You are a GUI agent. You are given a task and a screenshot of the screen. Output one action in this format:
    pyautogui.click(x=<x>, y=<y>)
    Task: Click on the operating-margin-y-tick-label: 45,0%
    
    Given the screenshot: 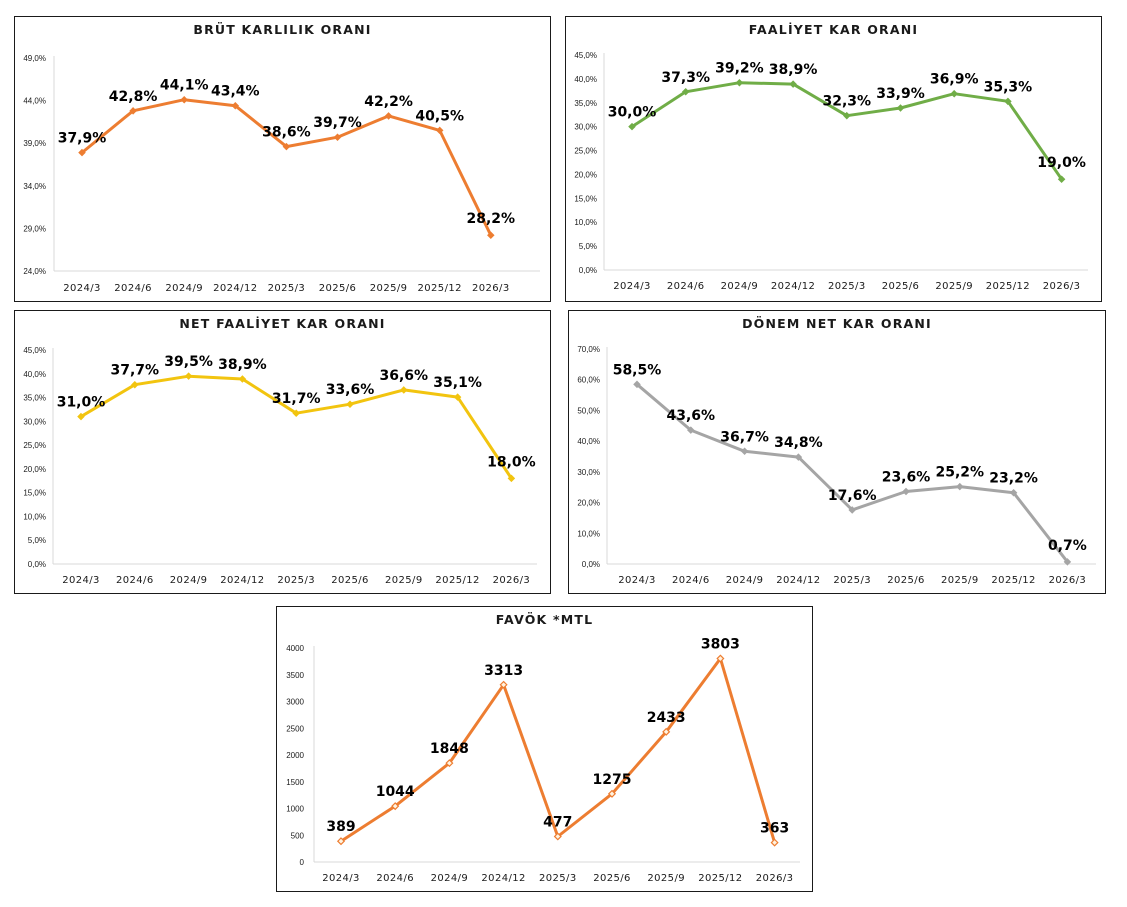 What is the action you would take?
    pyautogui.click(x=585, y=55)
    